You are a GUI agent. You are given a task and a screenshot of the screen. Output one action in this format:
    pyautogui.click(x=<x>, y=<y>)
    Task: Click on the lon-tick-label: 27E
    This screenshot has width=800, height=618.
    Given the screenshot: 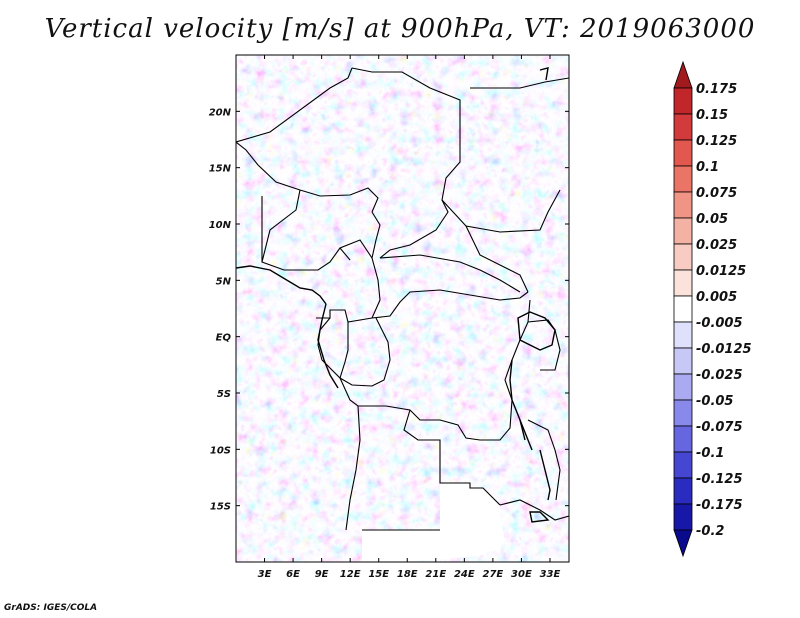 What is the action you would take?
    pyautogui.click(x=493, y=574)
    